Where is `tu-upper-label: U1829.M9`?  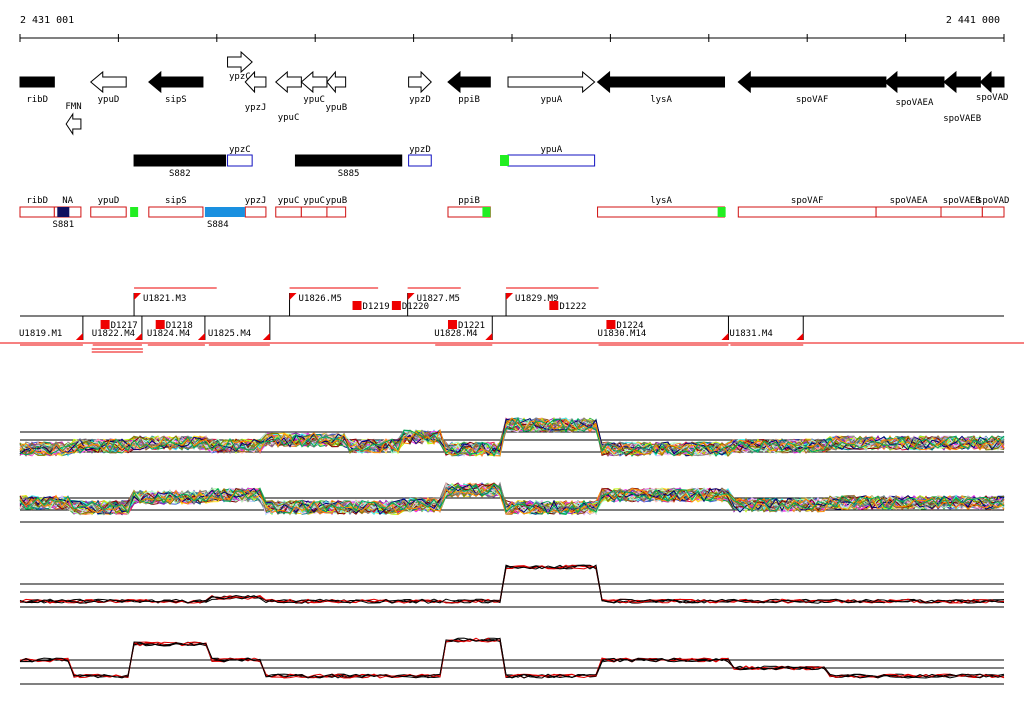 tu-upper-label: U1829.M9 is located at coordinates (536, 299).